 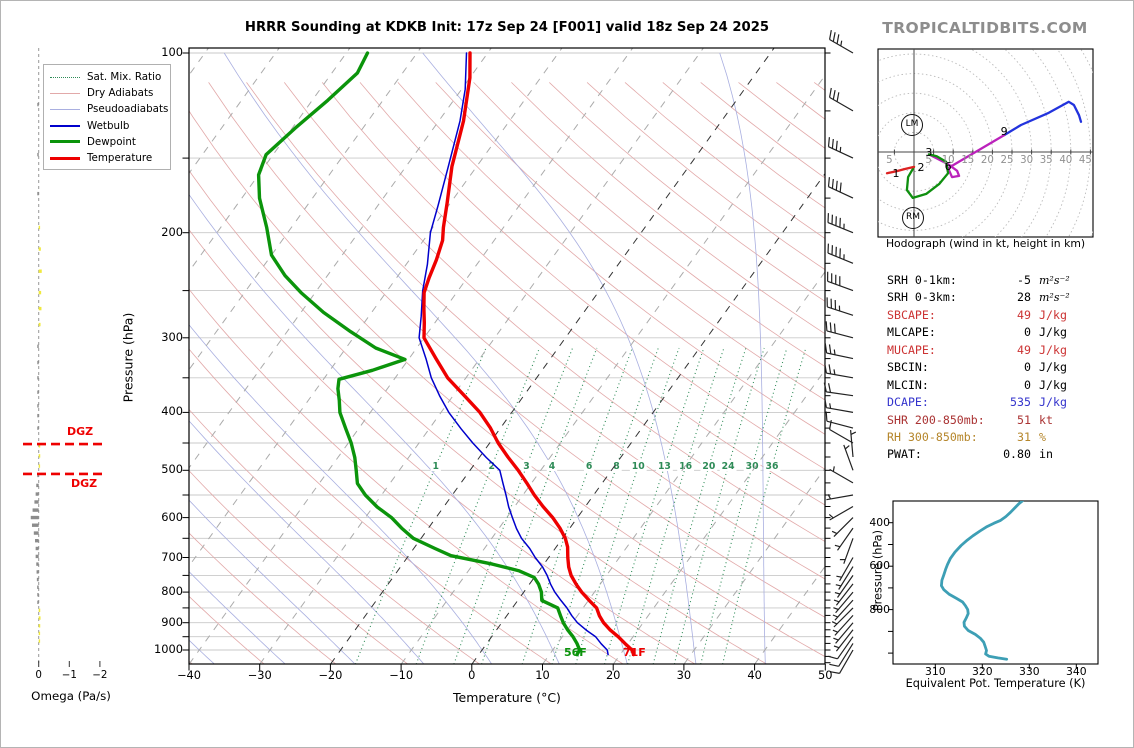 What do you see at coordinates (879, 566) in the screenshot?
I see `theta-e-y-tick-label: 600` at bounding box center [879, 566].